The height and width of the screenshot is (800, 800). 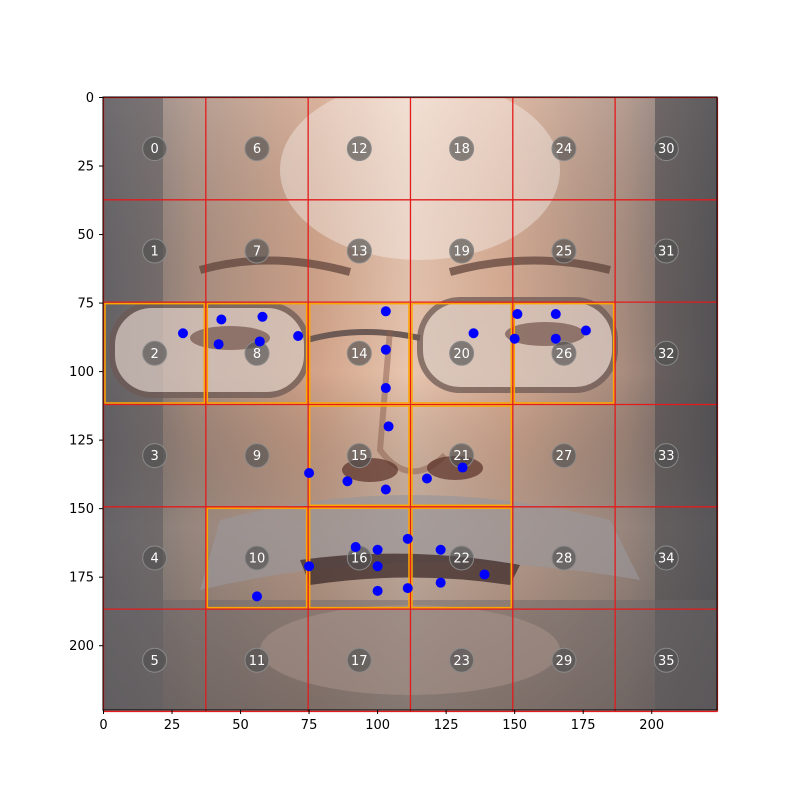 What do you see at coordinates (564, 251) in the screenshot?
I see `cell-label: 25` at bounding box center [564, 251].